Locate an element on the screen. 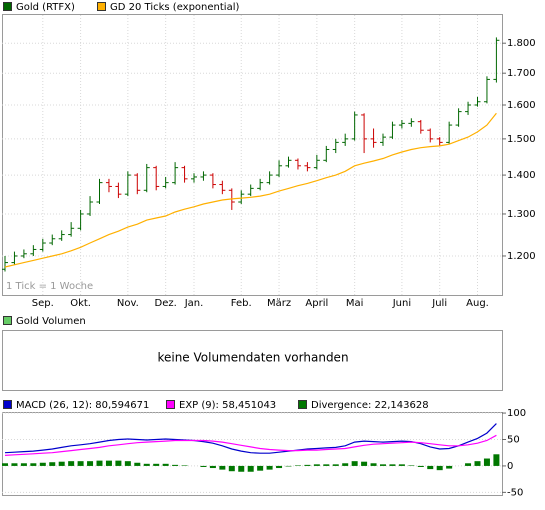  y-tick-label: 1.400 is located at coordinates (521, 175).